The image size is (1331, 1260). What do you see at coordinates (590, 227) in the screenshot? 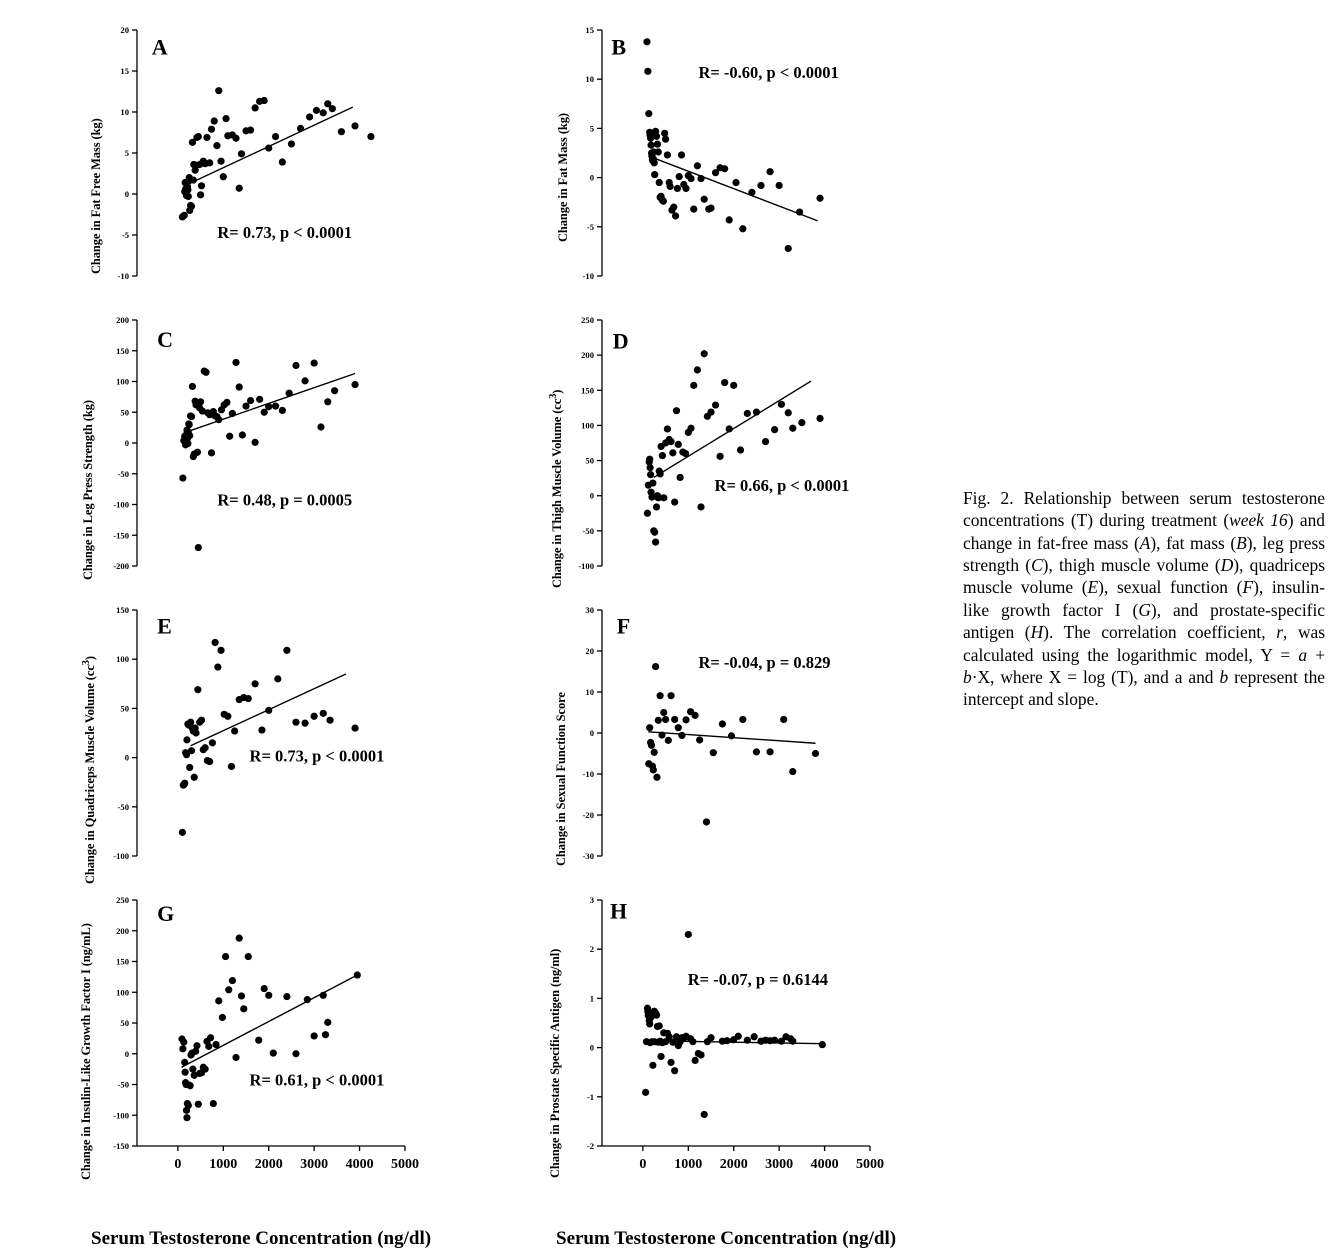
I see `y-tick-label: -5` at bounding box center [590, 227].